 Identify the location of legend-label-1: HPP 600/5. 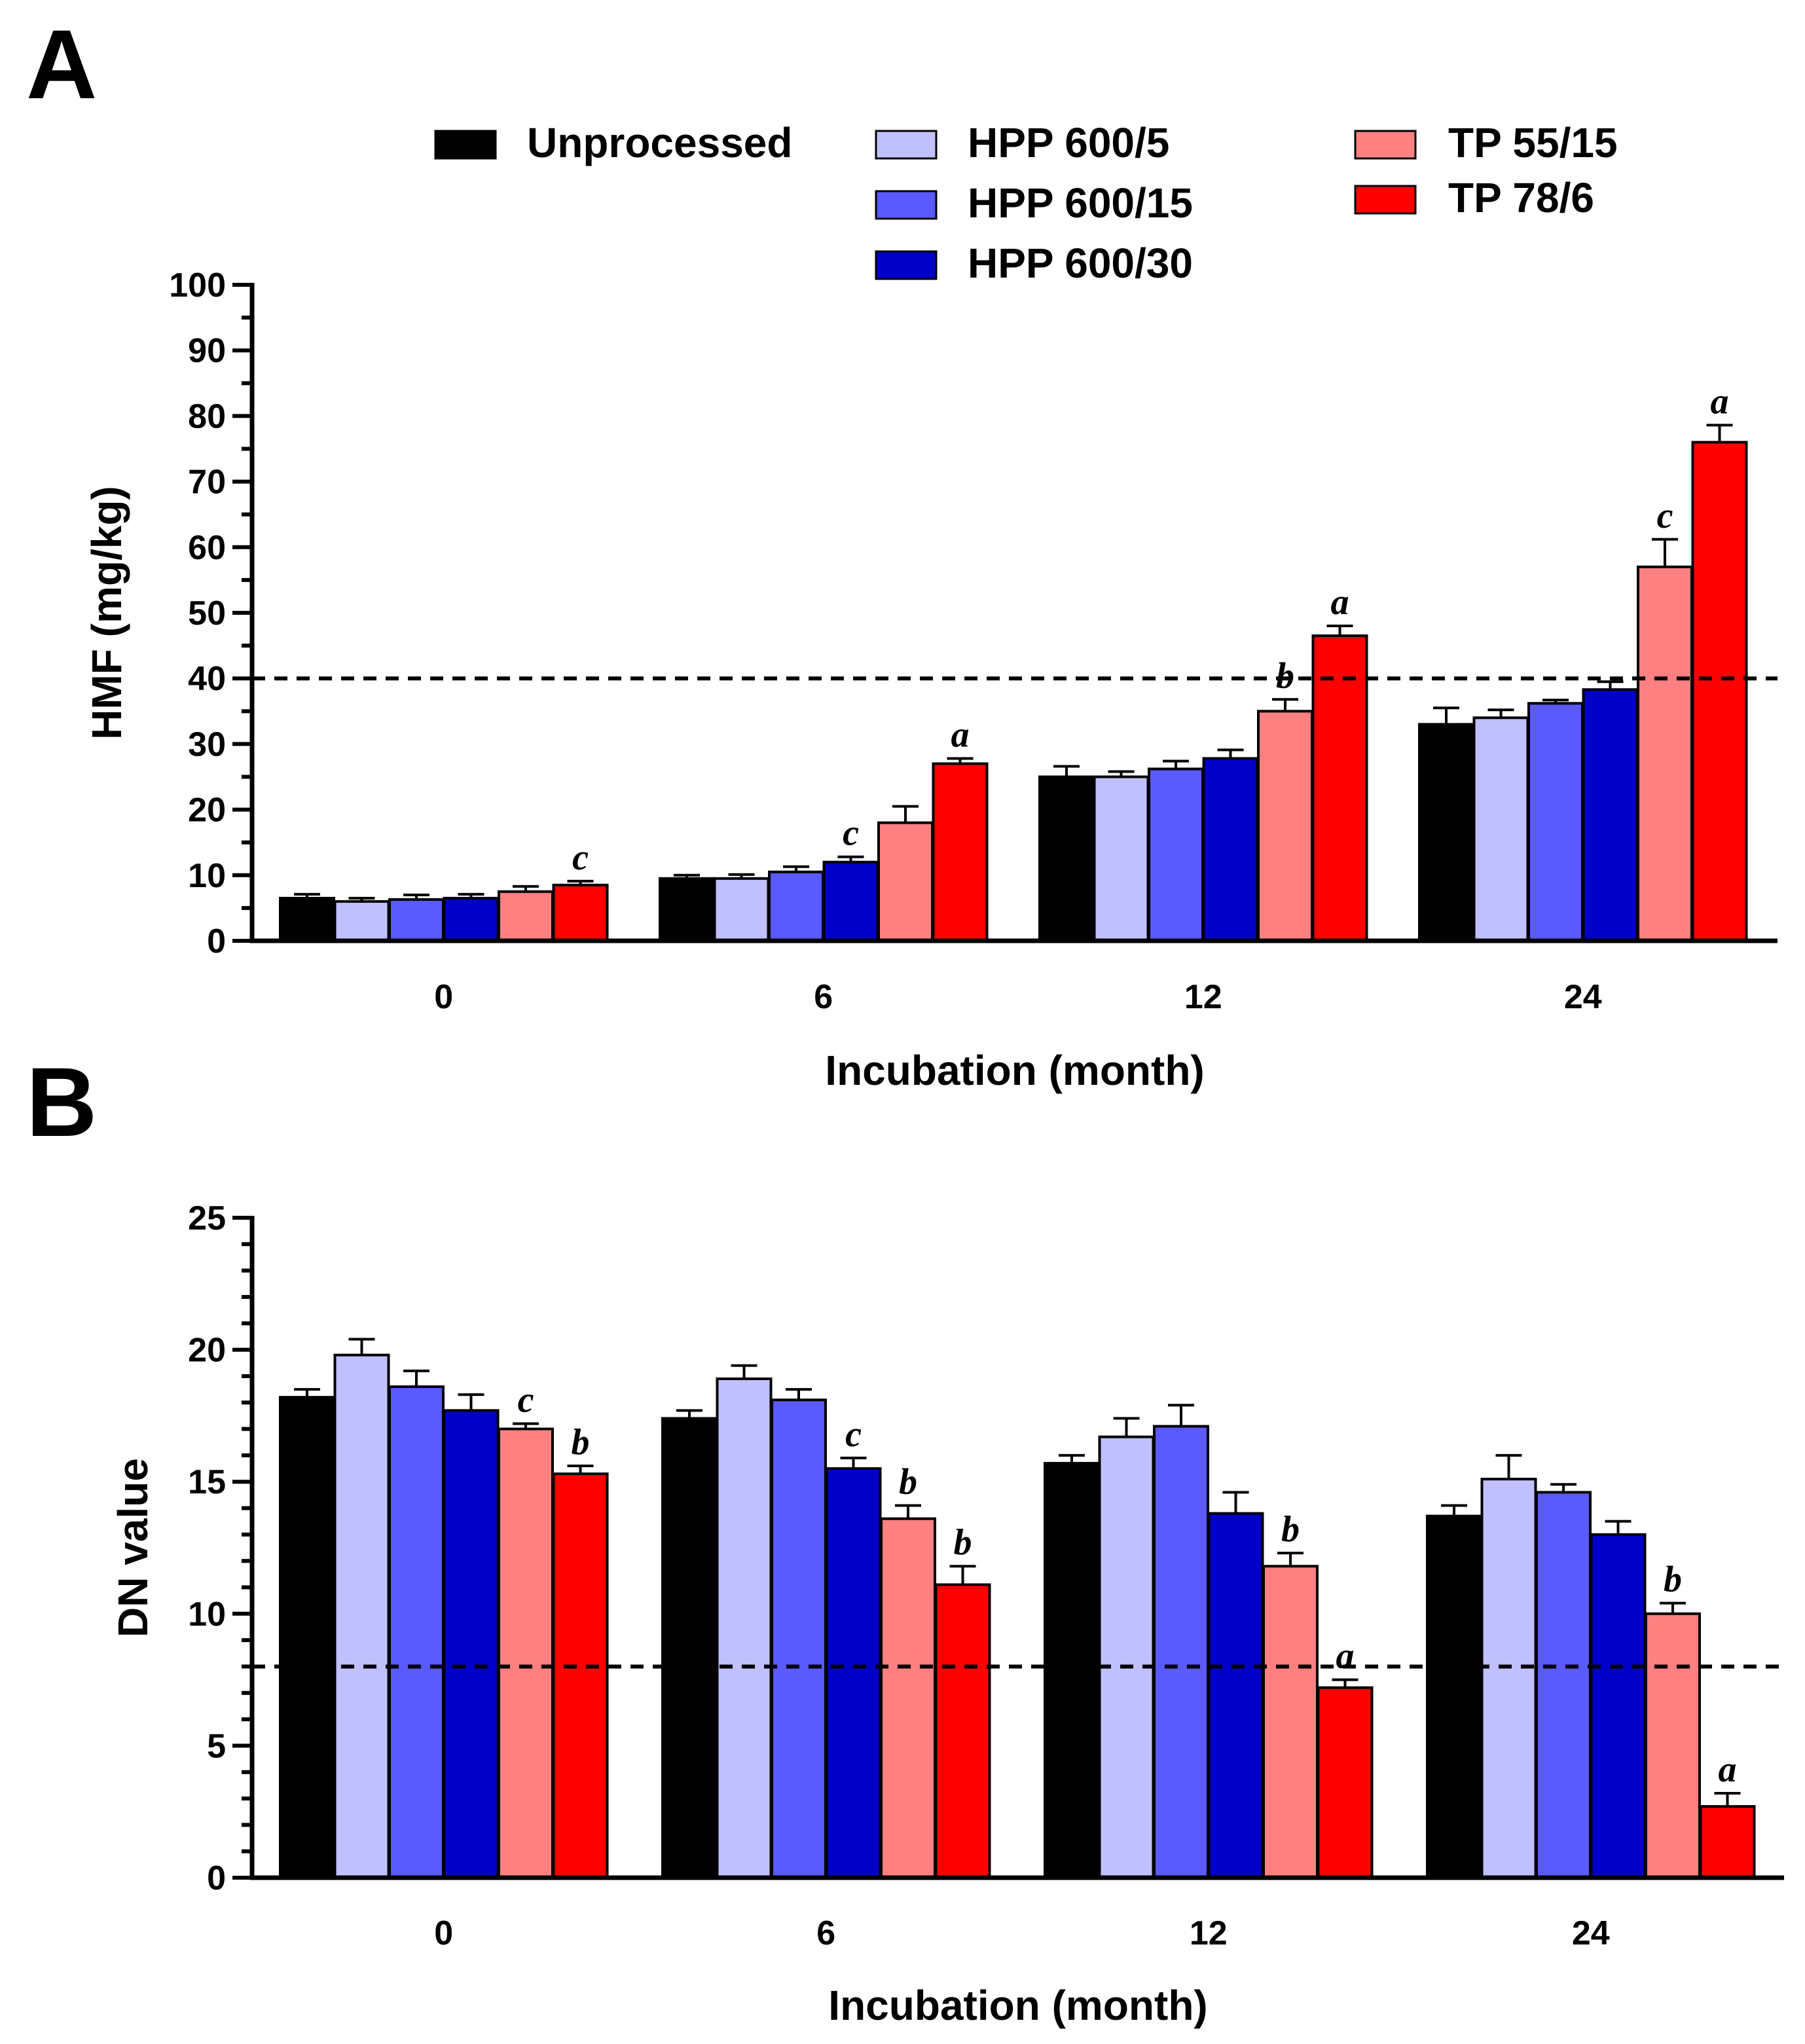
(1068, 142).